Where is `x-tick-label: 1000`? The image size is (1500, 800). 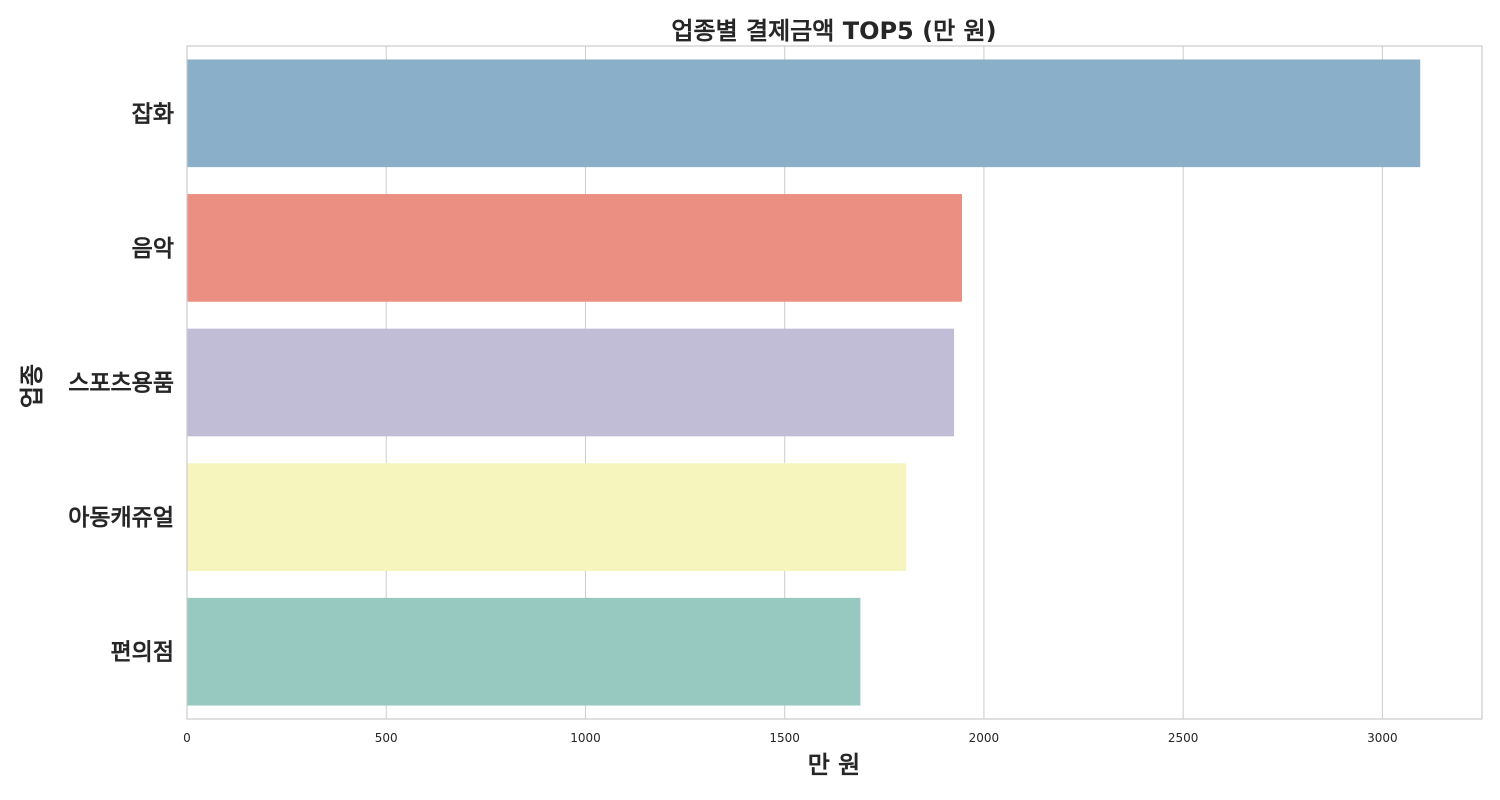 x-tick-label: 1000 is located at coordinates (585, 738).